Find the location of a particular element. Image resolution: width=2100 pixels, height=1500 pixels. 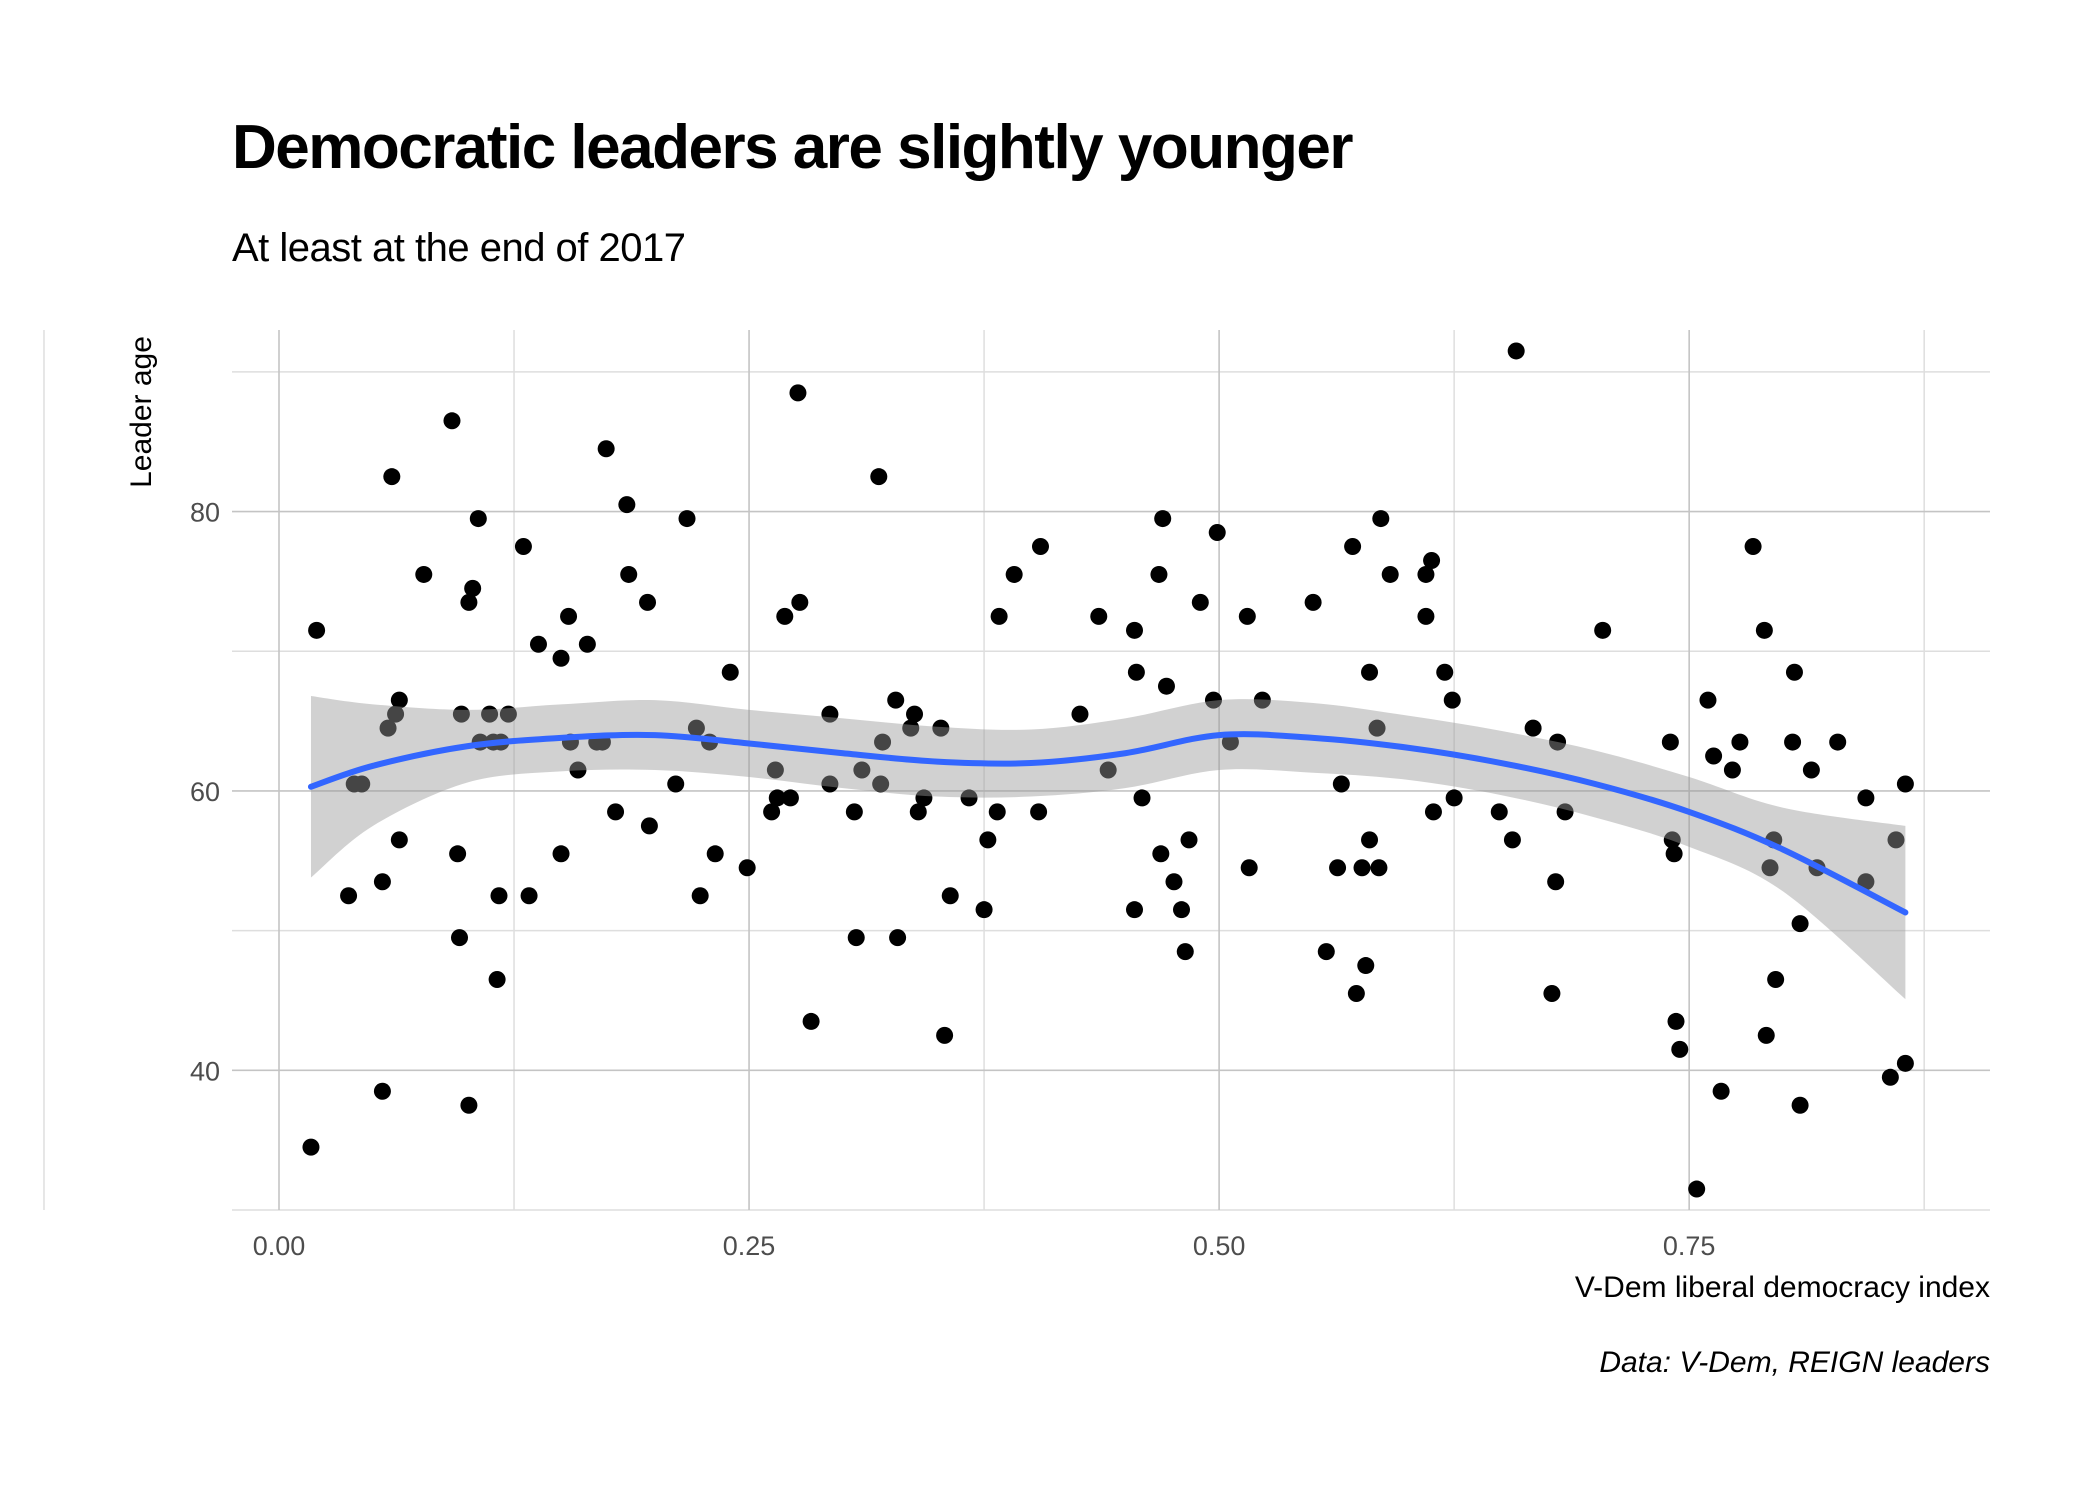

x-tick-label: 0.25 is located at coordinates (749, 1246).